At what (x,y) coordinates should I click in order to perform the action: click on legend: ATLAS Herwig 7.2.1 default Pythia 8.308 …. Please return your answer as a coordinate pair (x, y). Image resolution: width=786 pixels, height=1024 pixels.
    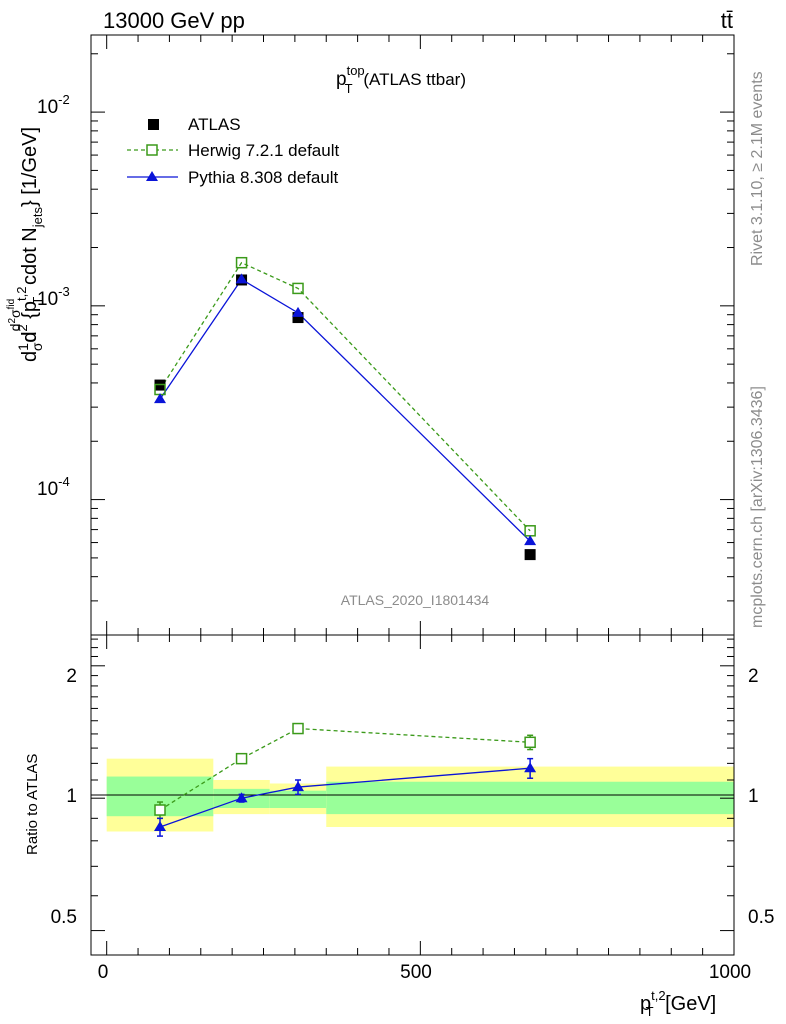
    Looking at the image, I should click on (233, 151).